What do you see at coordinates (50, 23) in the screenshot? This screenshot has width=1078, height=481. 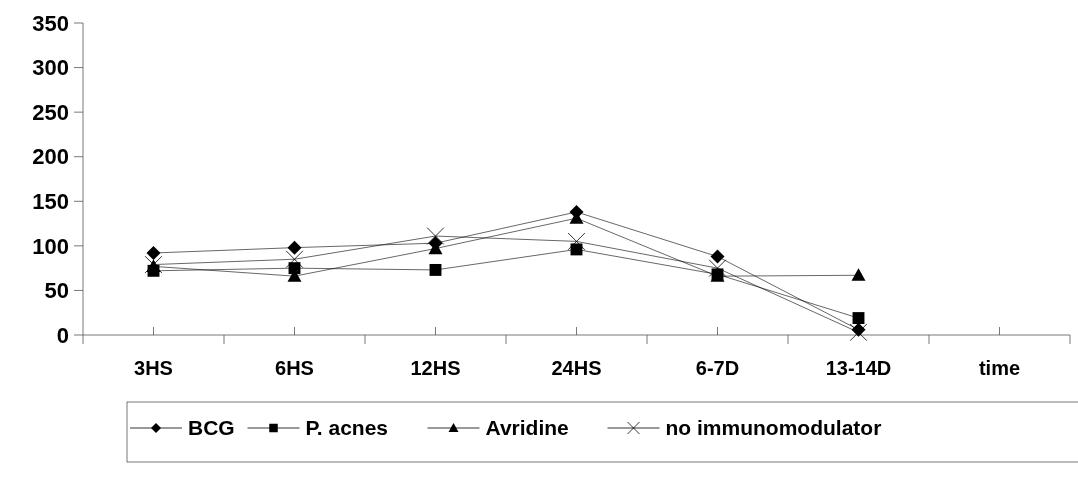 I see `y-tick-label: 350` at bounding box center [50, 23].